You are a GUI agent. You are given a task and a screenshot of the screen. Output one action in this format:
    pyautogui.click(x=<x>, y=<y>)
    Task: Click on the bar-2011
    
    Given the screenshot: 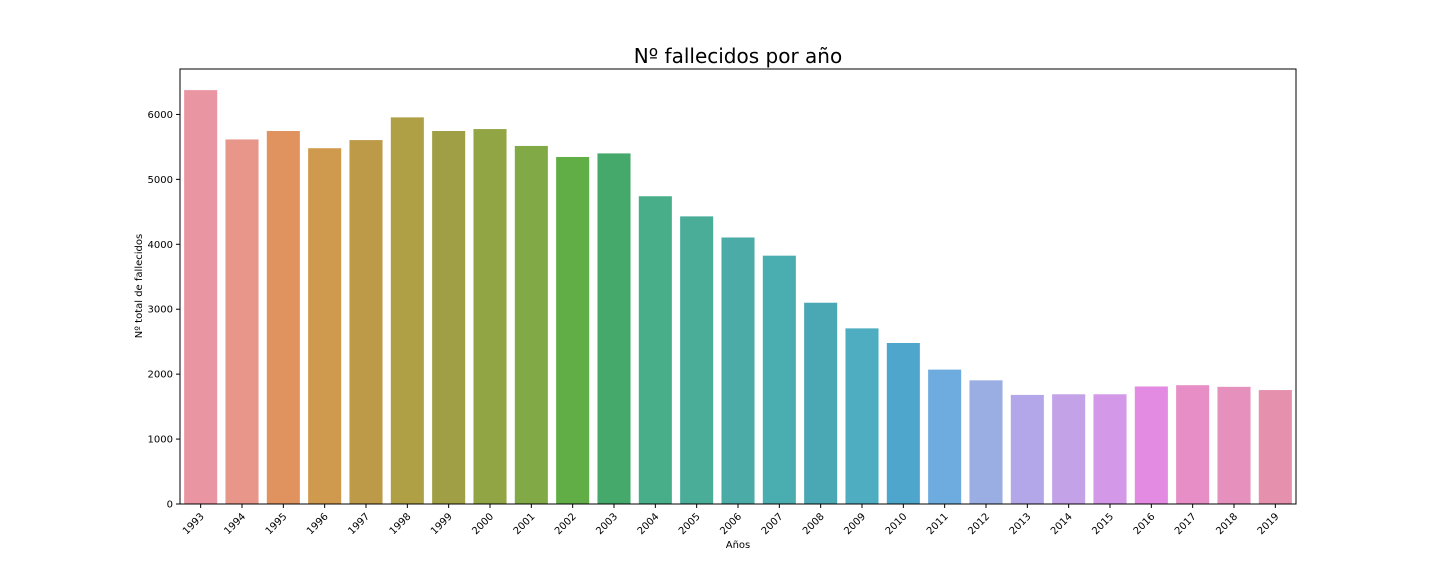 What is the action you would take?
    pyautogui.click(x=945, y=436)
    